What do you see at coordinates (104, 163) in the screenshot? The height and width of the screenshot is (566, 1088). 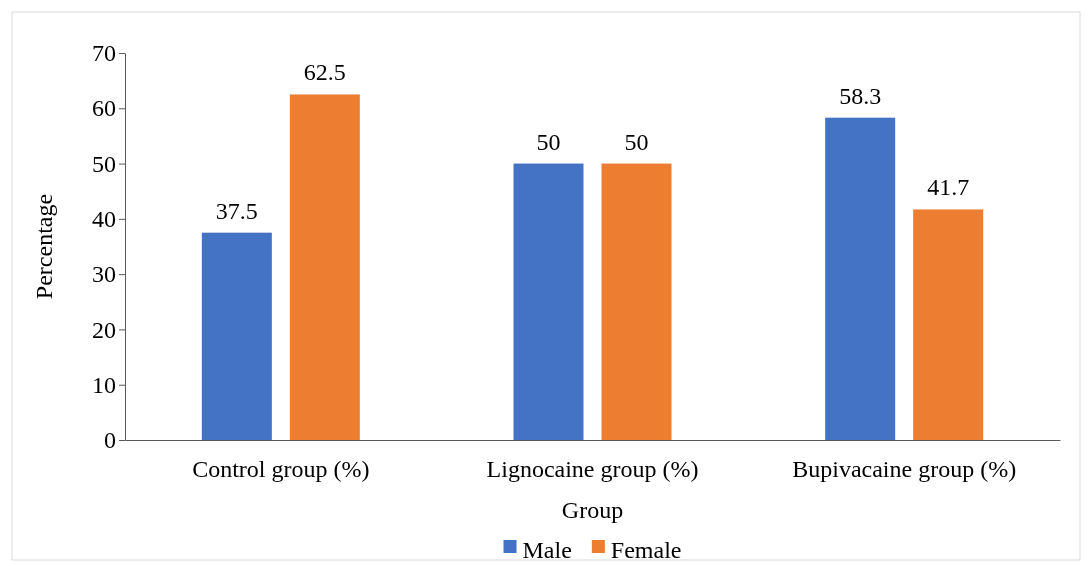 I see `y-tick-label: 50` at bounding box center [104, 163].